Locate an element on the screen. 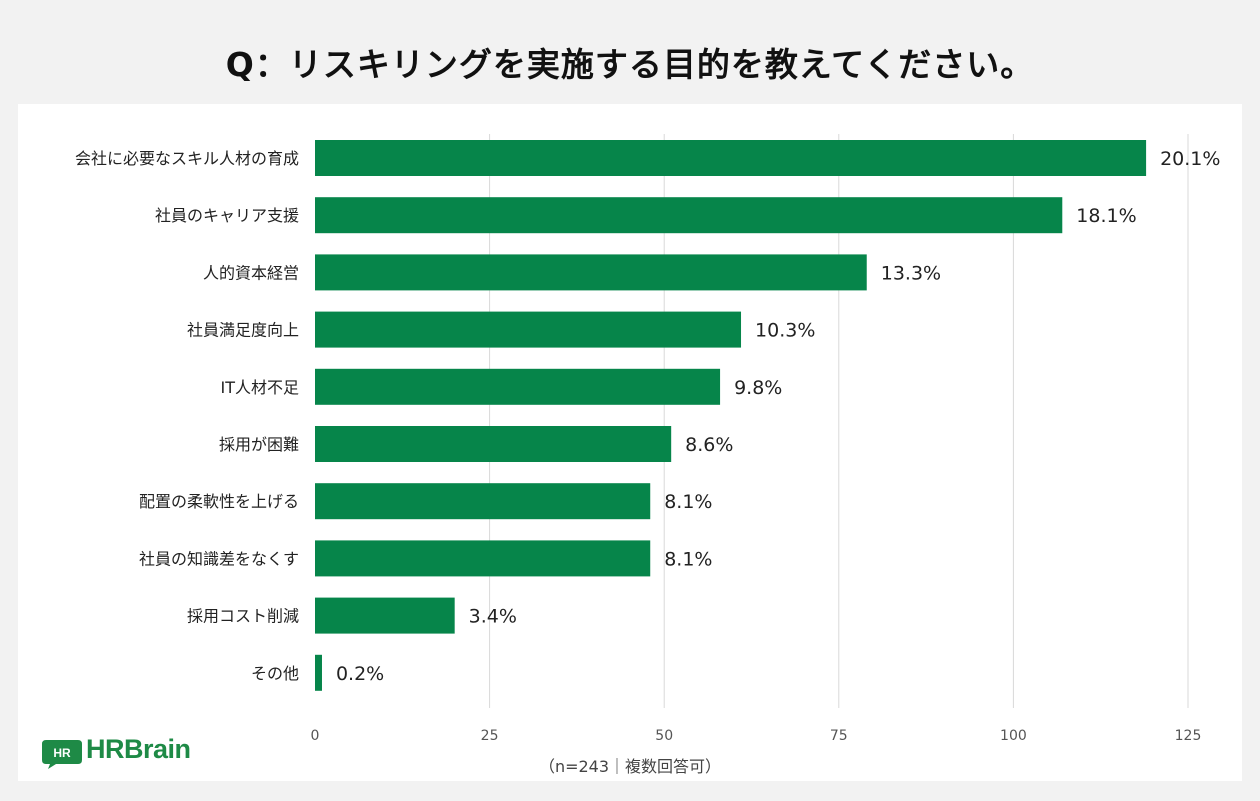 This screenshot has width=1260, height=801. category-label: 配置の柔軟性を上げる is located at coordinates (219, 501).